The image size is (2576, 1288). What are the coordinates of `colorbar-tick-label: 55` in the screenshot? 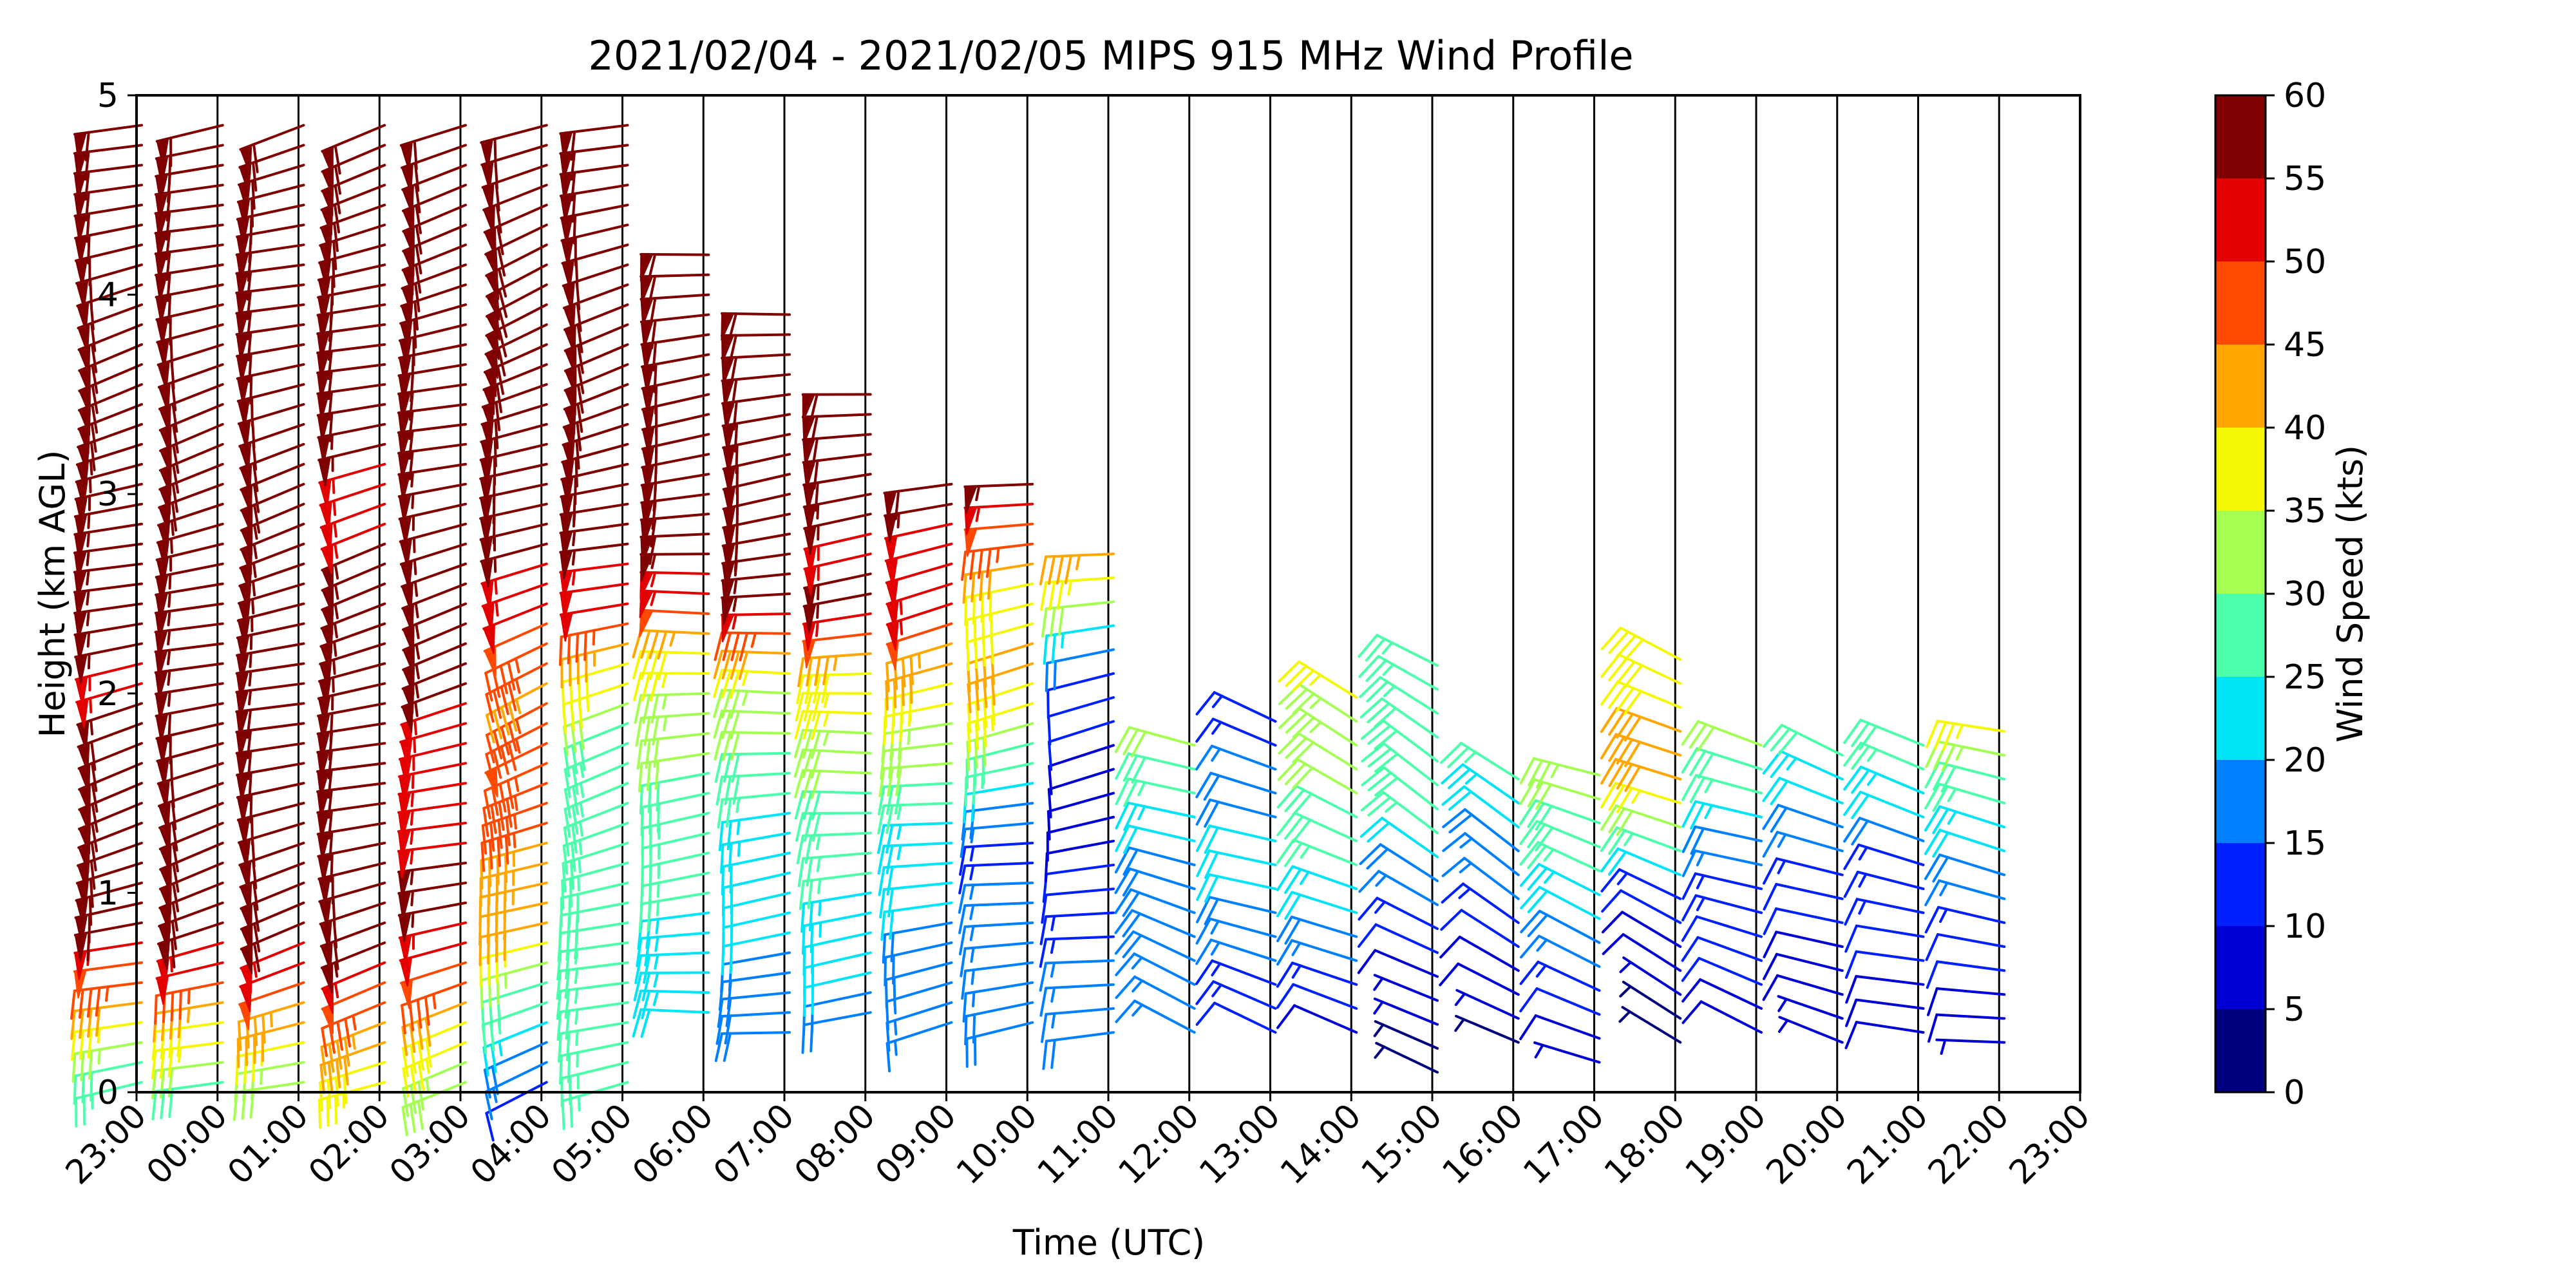 It's located at (2305, 179).